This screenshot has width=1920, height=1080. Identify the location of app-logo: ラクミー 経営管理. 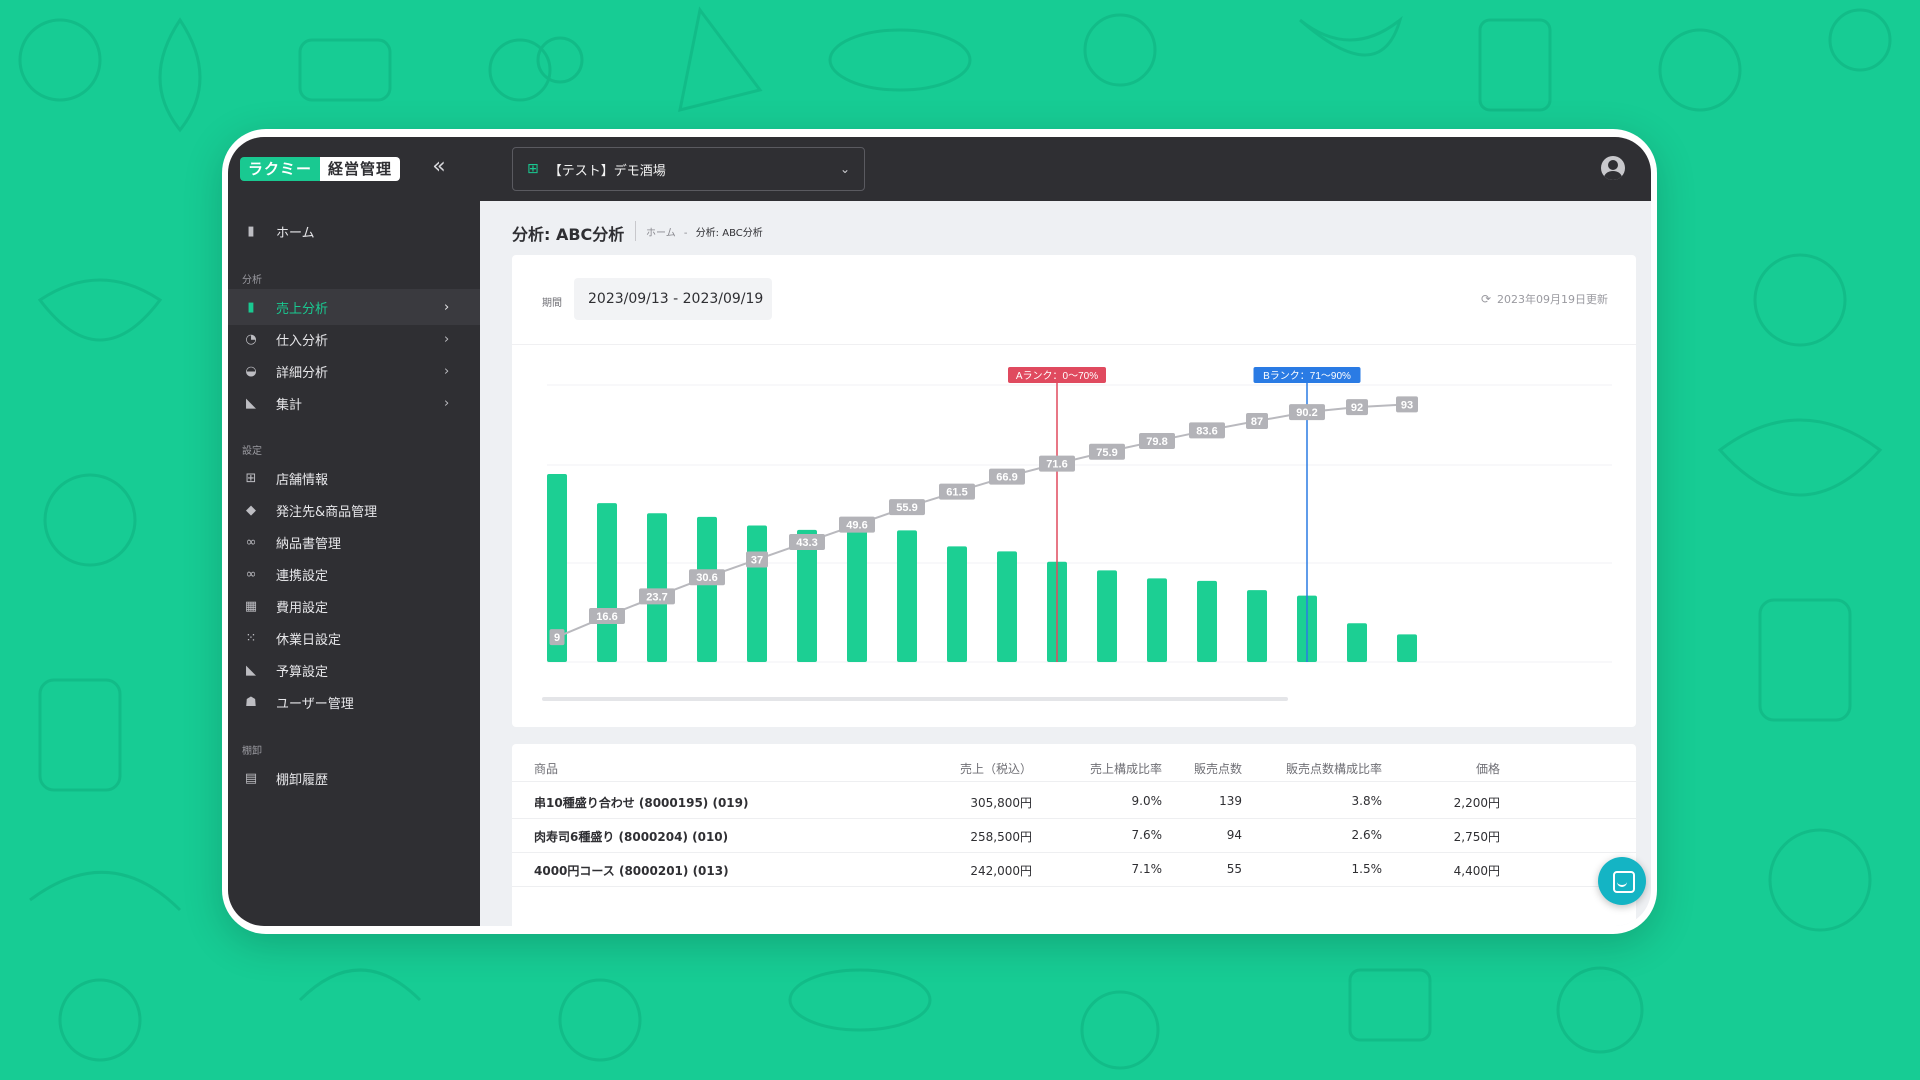
(320, 169).